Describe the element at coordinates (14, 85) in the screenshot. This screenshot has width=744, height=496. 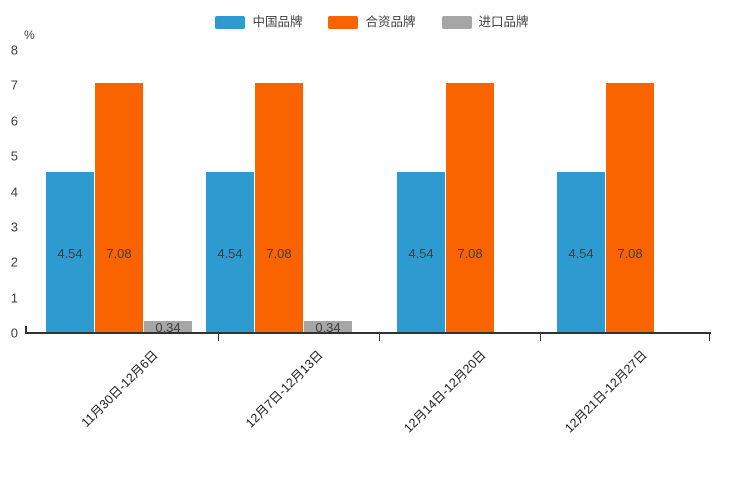
I see `y-tick-7: 7` at that location.